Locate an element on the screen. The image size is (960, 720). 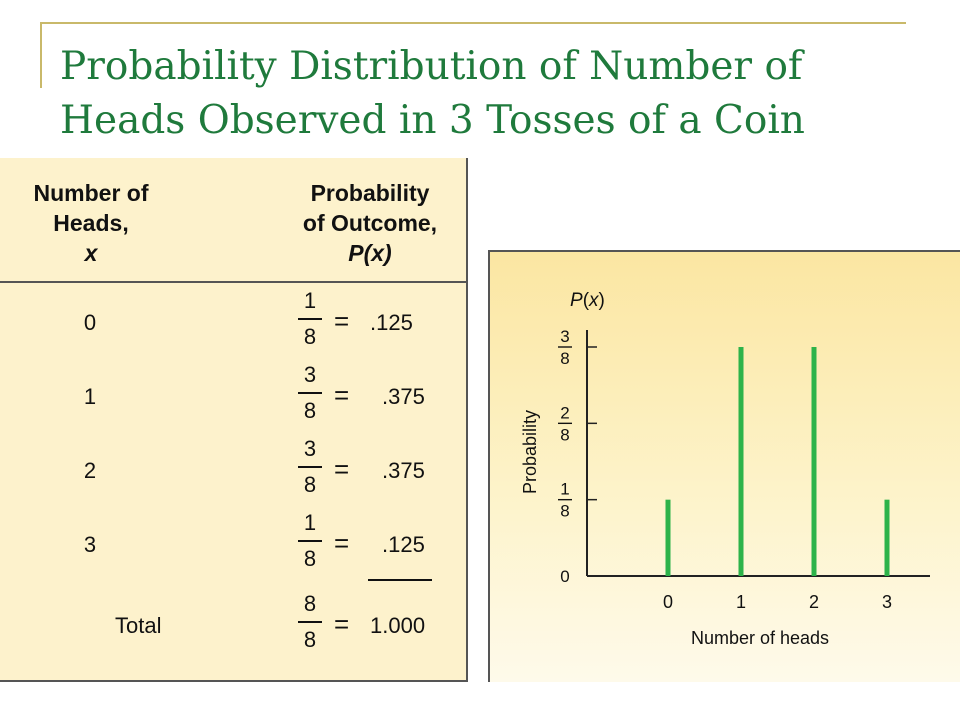
col-header-probability-line-3: P(x) is located at coordinates (370, 253).